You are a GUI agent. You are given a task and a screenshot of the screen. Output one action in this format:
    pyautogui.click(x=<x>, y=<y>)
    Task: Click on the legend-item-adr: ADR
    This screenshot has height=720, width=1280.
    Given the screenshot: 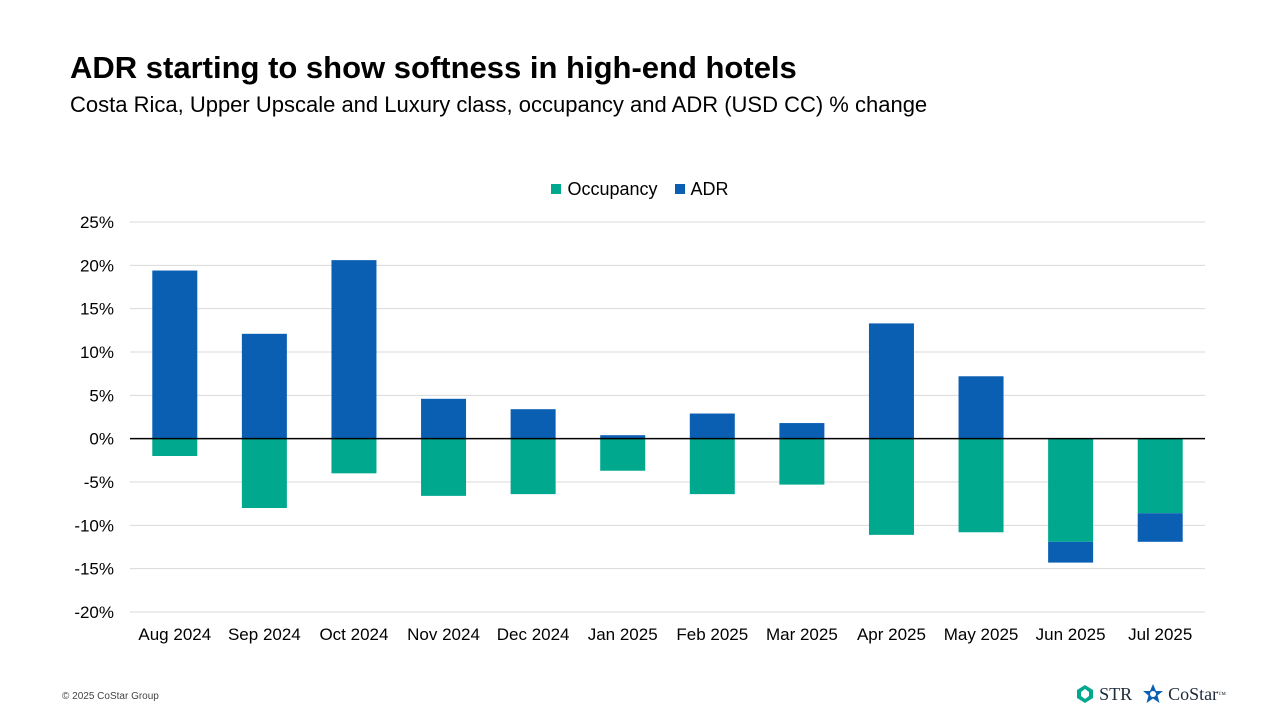 What is the action you would take?
    pyautogui.click(x=701, y=189)
    